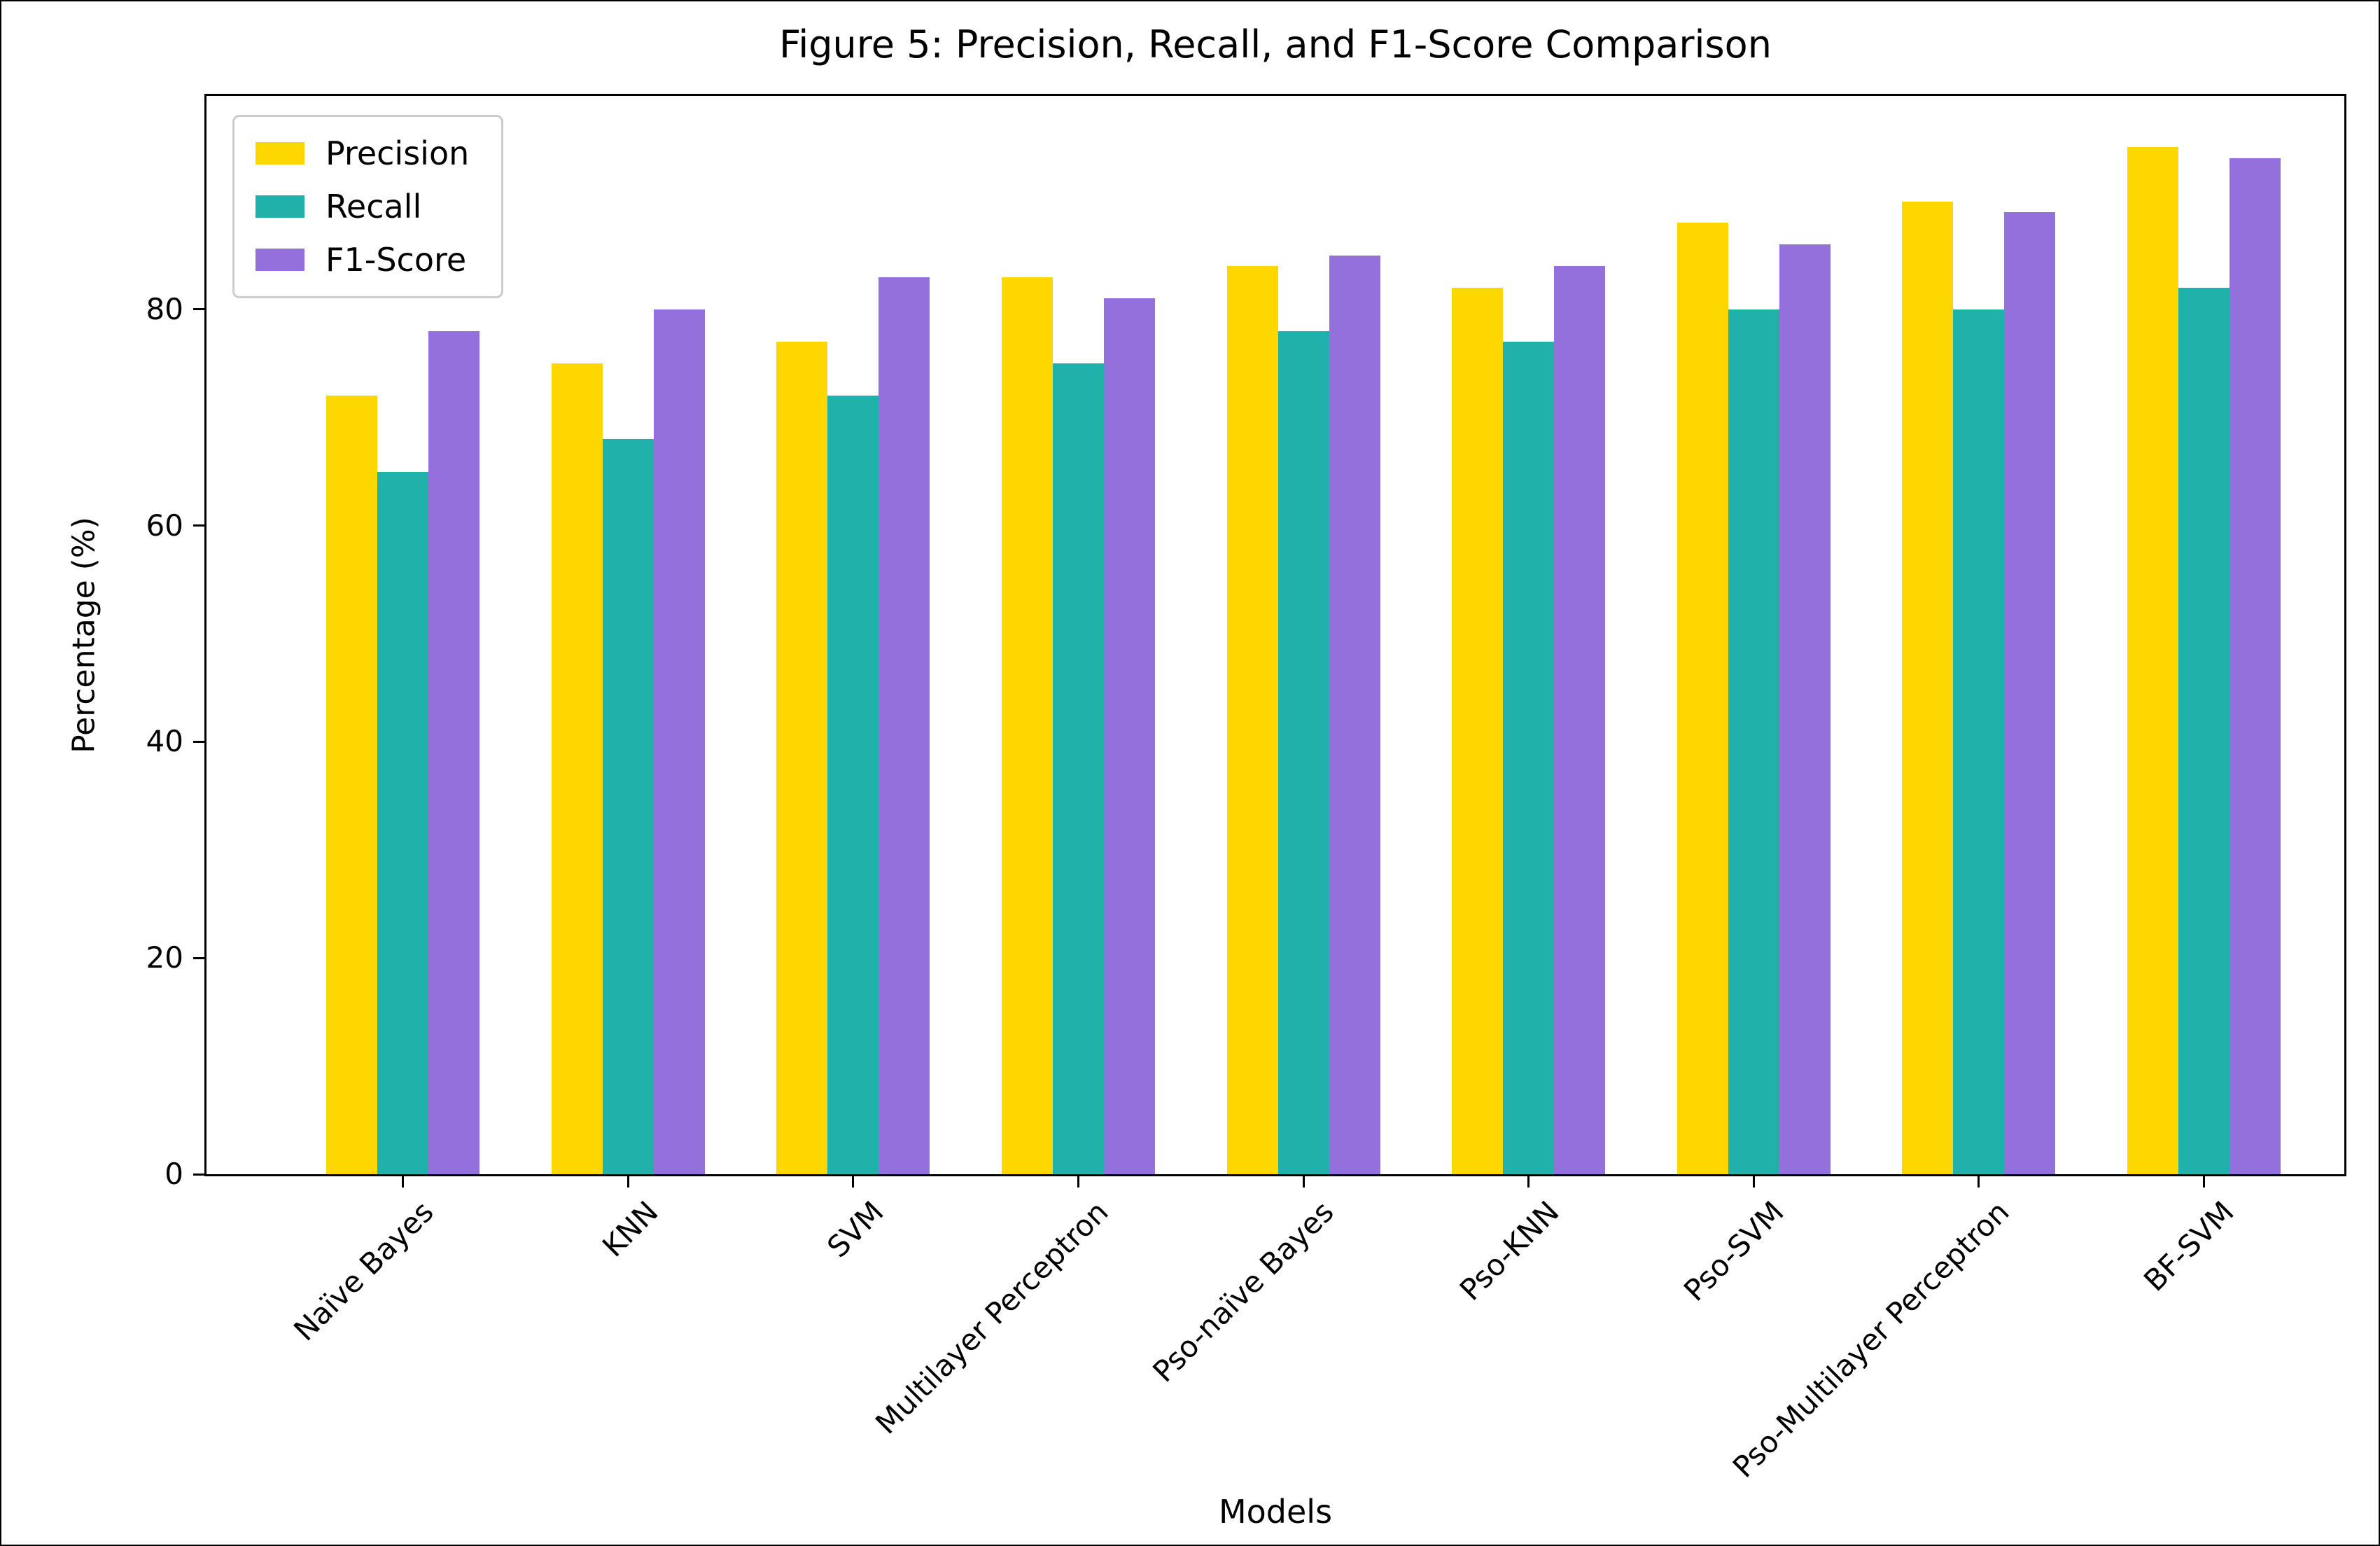  I want to click on y-tick-label: 80, so click(164, 308).